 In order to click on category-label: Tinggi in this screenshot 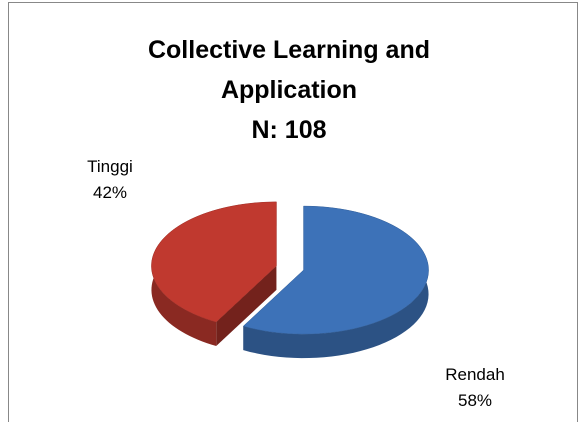, I will do `click(110, 166)`.